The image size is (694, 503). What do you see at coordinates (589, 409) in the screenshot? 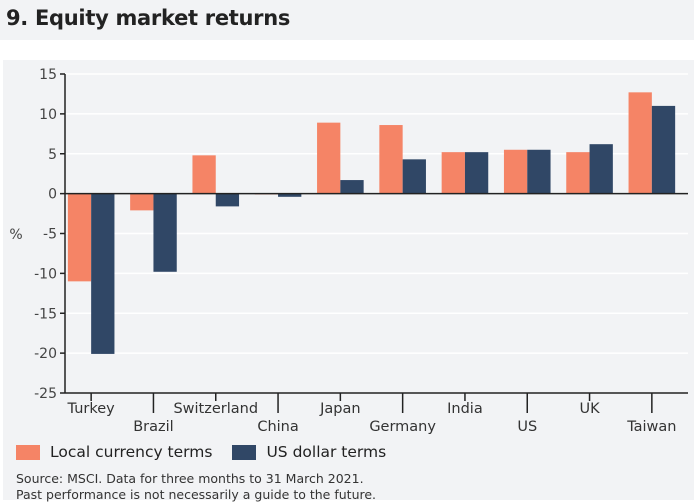
I see `x-tick-label: UK` at bounding box center [589, 409].